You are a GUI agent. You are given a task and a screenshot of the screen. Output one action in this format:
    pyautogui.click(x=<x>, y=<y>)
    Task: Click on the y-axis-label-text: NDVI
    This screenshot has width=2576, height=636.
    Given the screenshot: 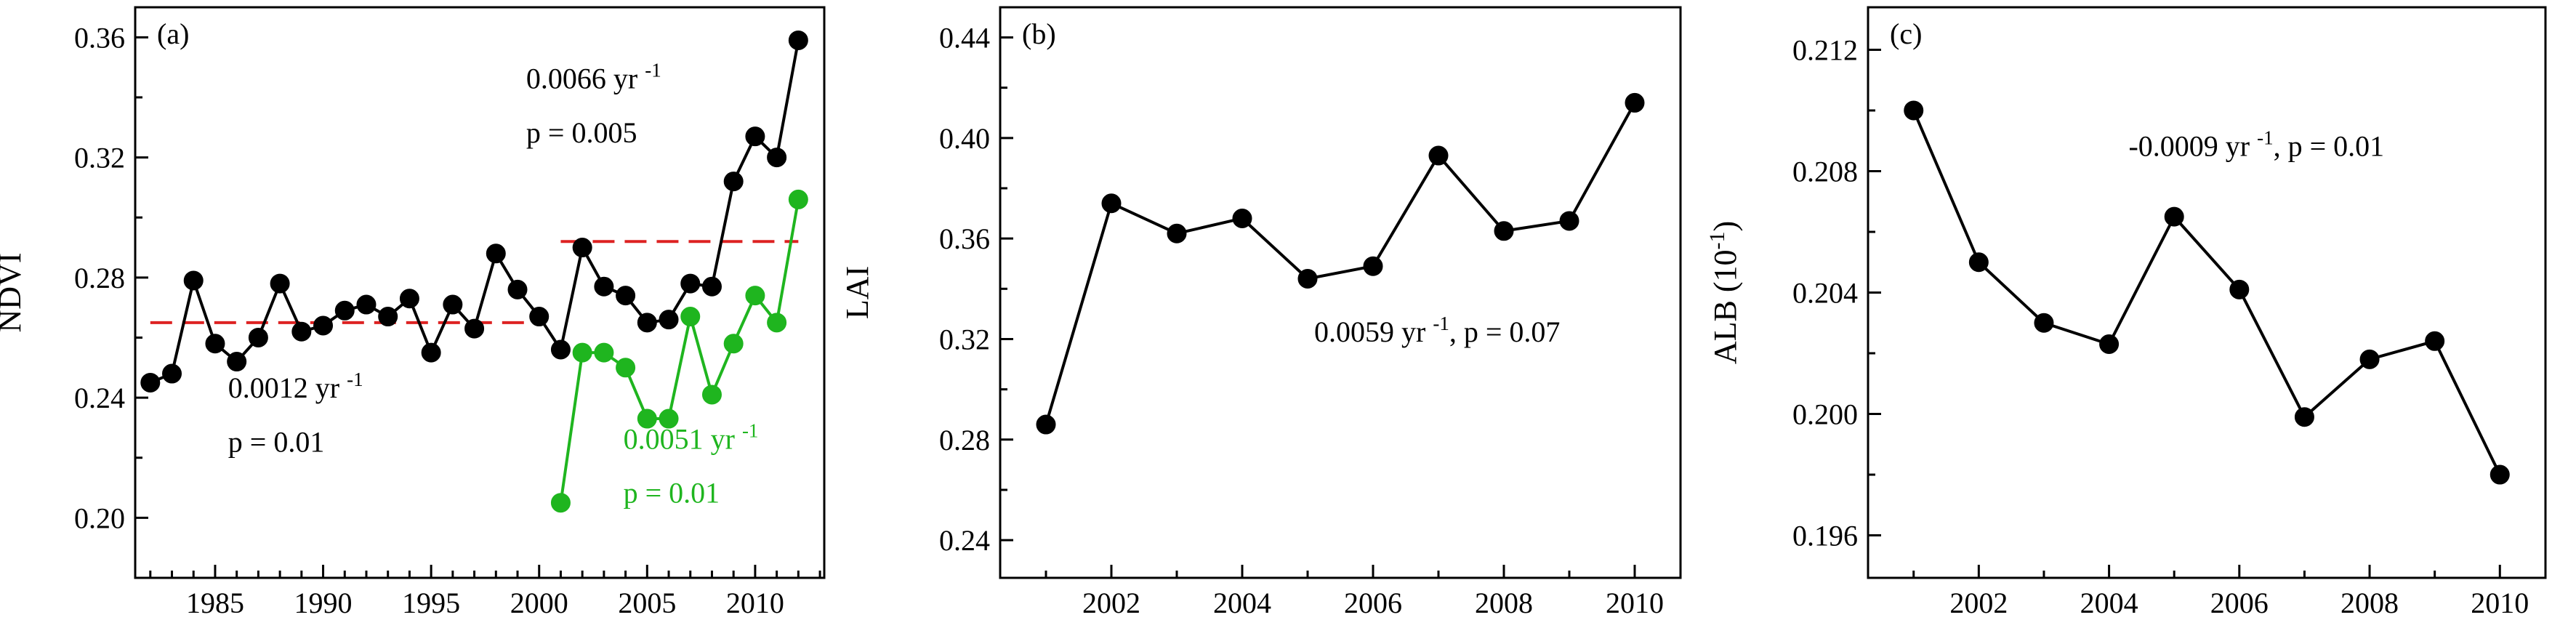 What is the action you would take?
    pyautogui.click(x=14, y=293)
    